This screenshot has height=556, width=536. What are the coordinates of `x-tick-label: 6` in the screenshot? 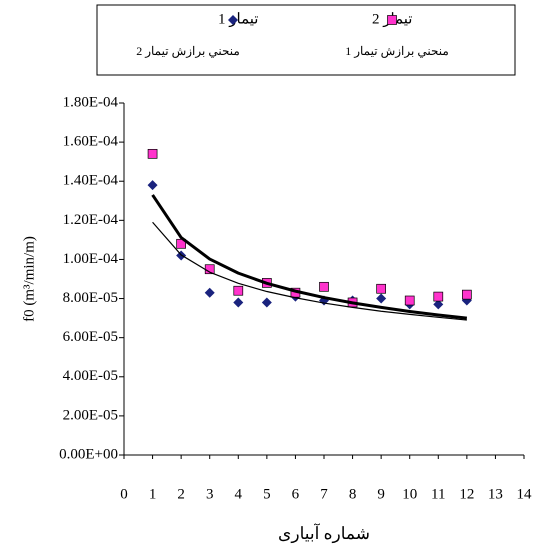 It's located at (296, 494).